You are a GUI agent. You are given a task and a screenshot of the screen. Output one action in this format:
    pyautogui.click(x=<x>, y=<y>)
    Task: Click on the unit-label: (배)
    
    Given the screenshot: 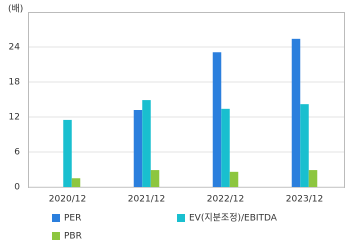 What is the action you would take?
    pyautogui.click(x=15, y=9)
    